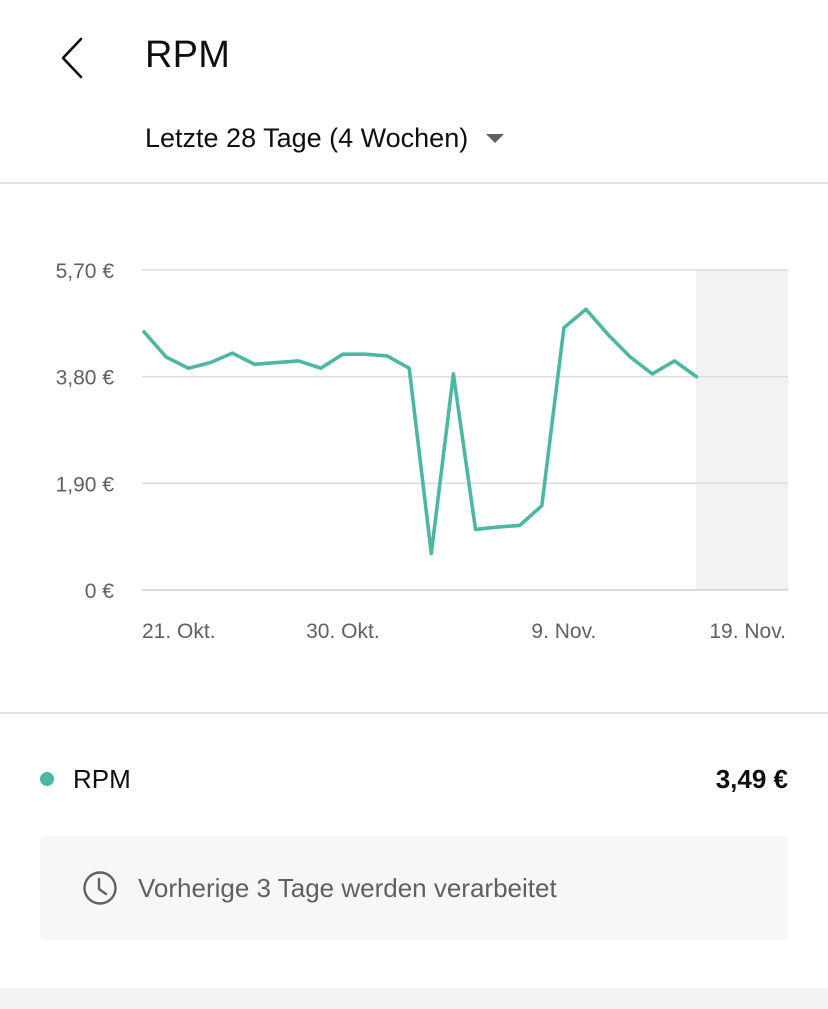 The image size is (828, 1009). I want to click on chevron-left-icon, so click(72, 58).